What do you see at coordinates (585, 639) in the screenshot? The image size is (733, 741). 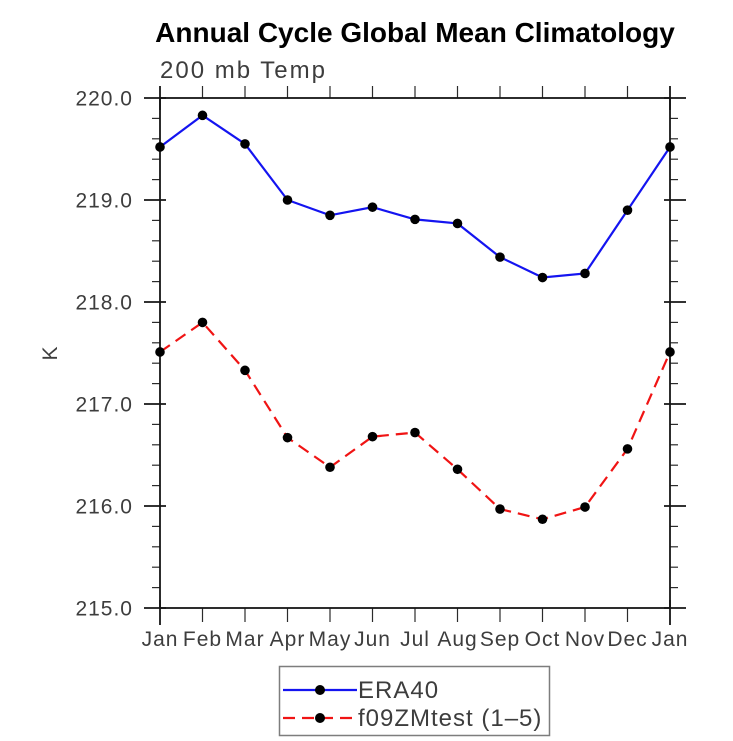 I see `x-tick-label: Nov` at bounding box center [585, 639].